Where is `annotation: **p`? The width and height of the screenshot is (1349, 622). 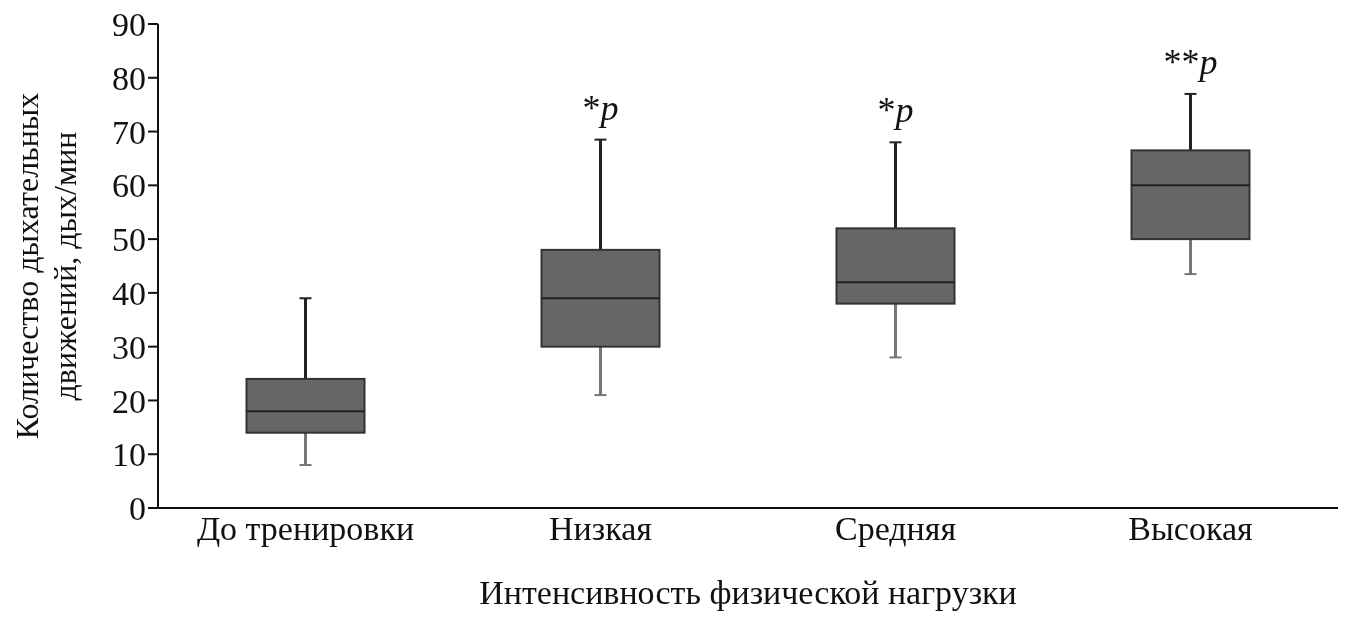 annotation: **p is located at coordinates (1190, 61).